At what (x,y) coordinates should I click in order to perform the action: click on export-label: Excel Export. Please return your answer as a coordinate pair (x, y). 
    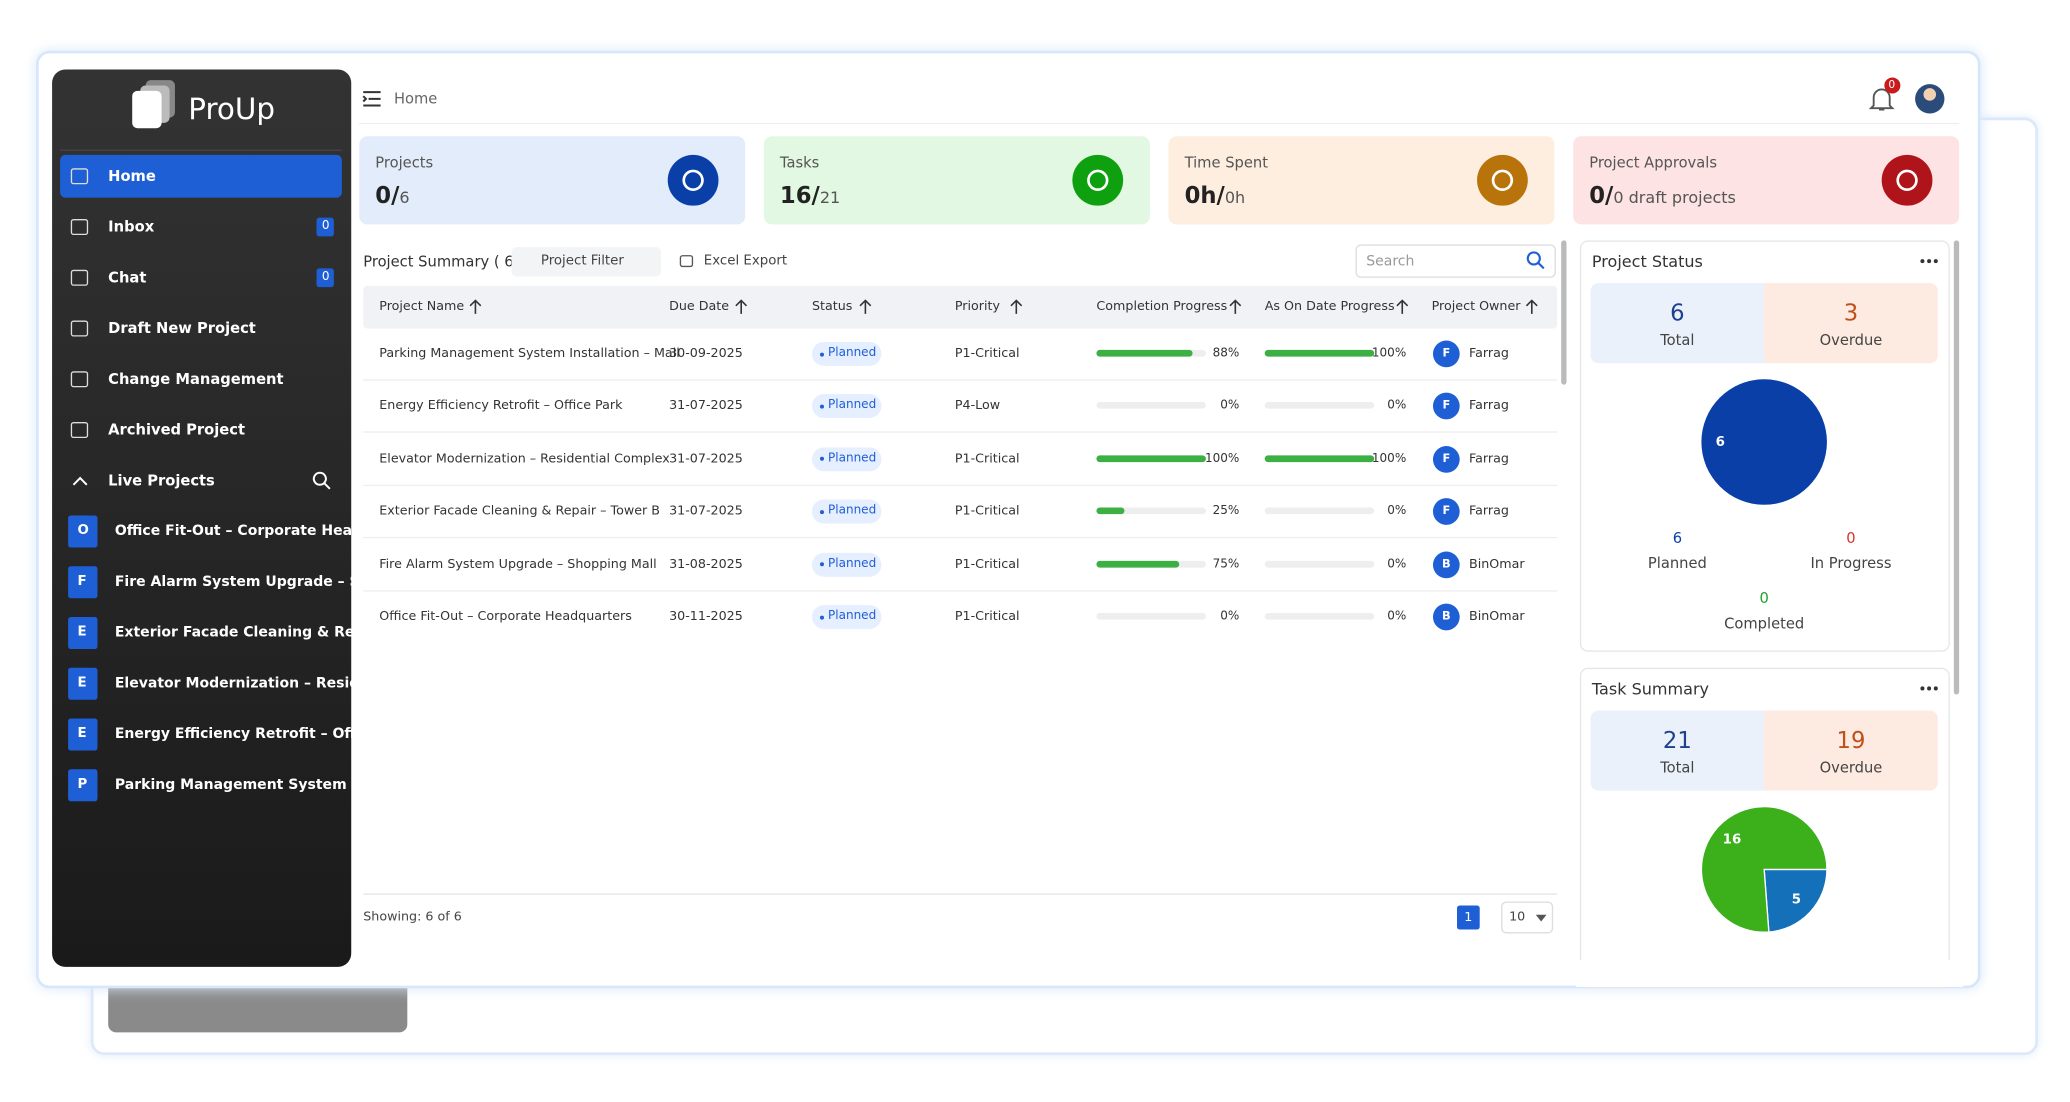
    Looking at the image, I should click on (745, 261).